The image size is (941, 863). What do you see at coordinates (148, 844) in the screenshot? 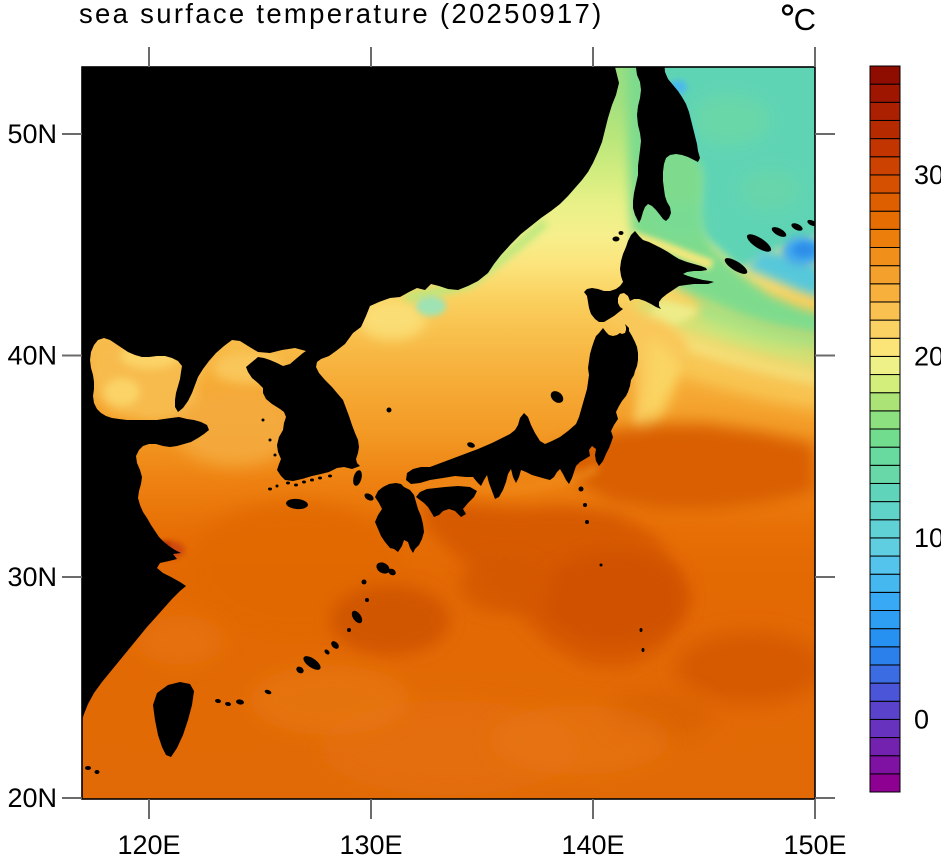
I see `svg-text: 120E` at bounding box center [148, 844].